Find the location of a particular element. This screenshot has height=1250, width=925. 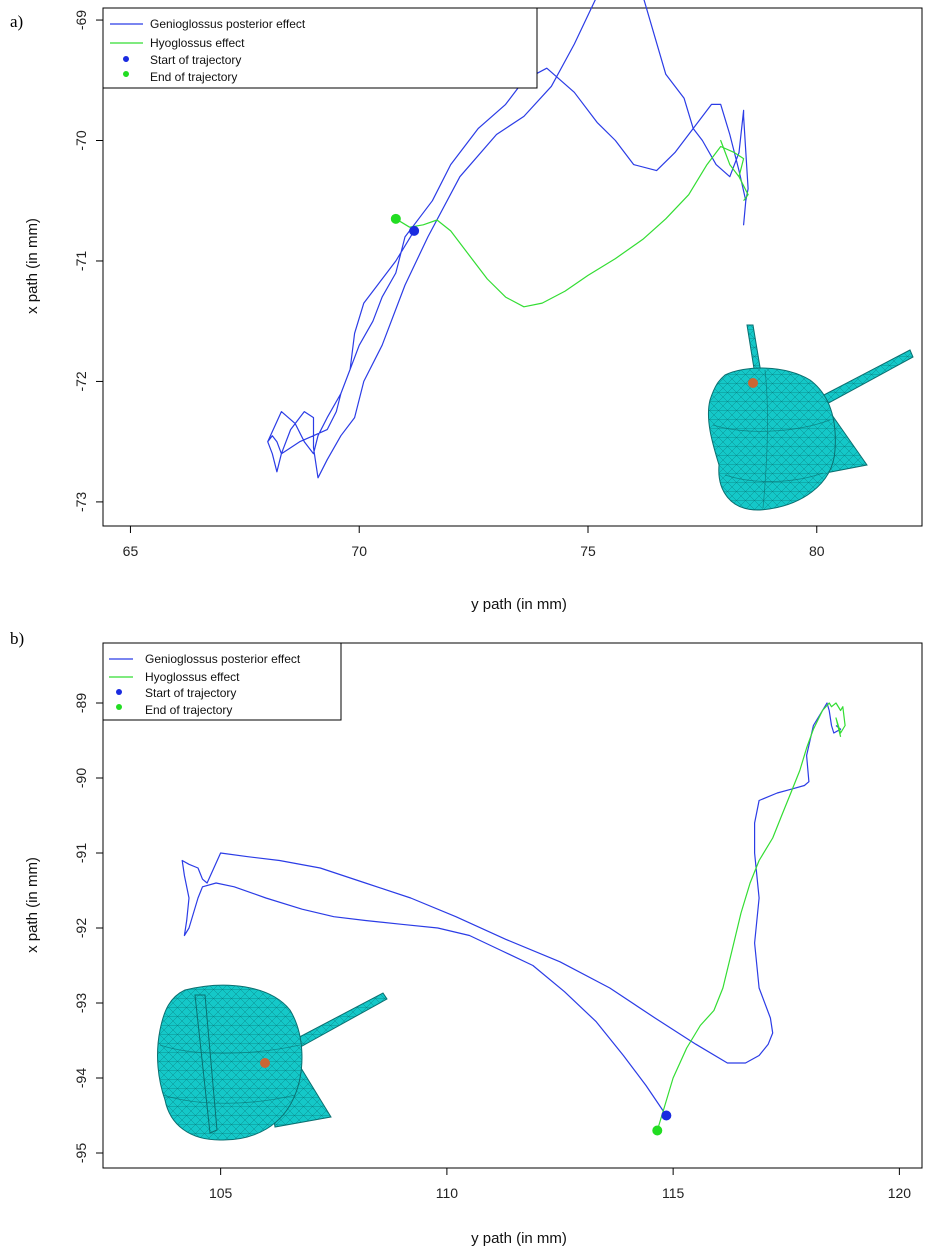

y-tick-label: -93 is located at coordinates (81, 1003).